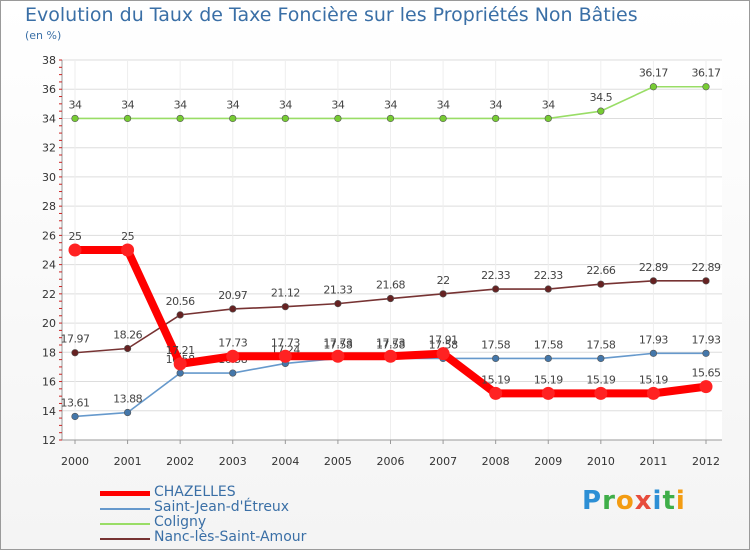  I want to click on legend-label-chazelles: CHAZELLES, so click(195, 492).